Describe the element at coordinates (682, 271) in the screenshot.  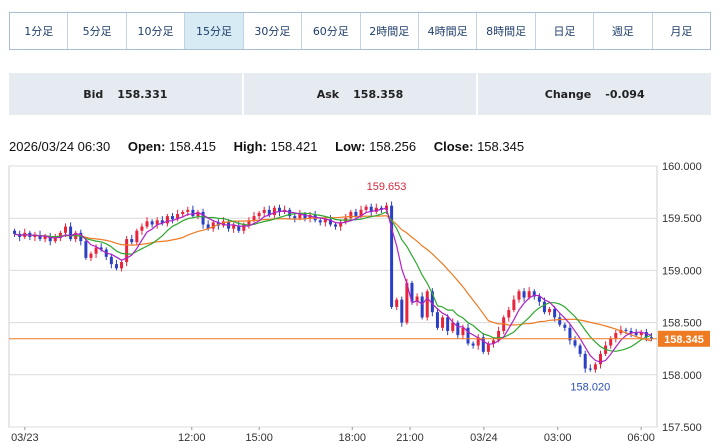
I see `y-tick-label: 159.000` at that location.